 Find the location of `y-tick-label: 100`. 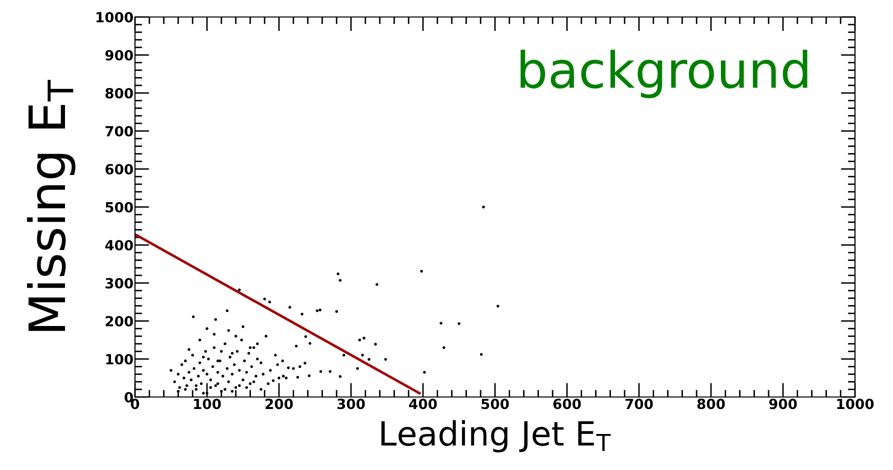

y-tick-label: 100 is located at coordinates (119, 359).